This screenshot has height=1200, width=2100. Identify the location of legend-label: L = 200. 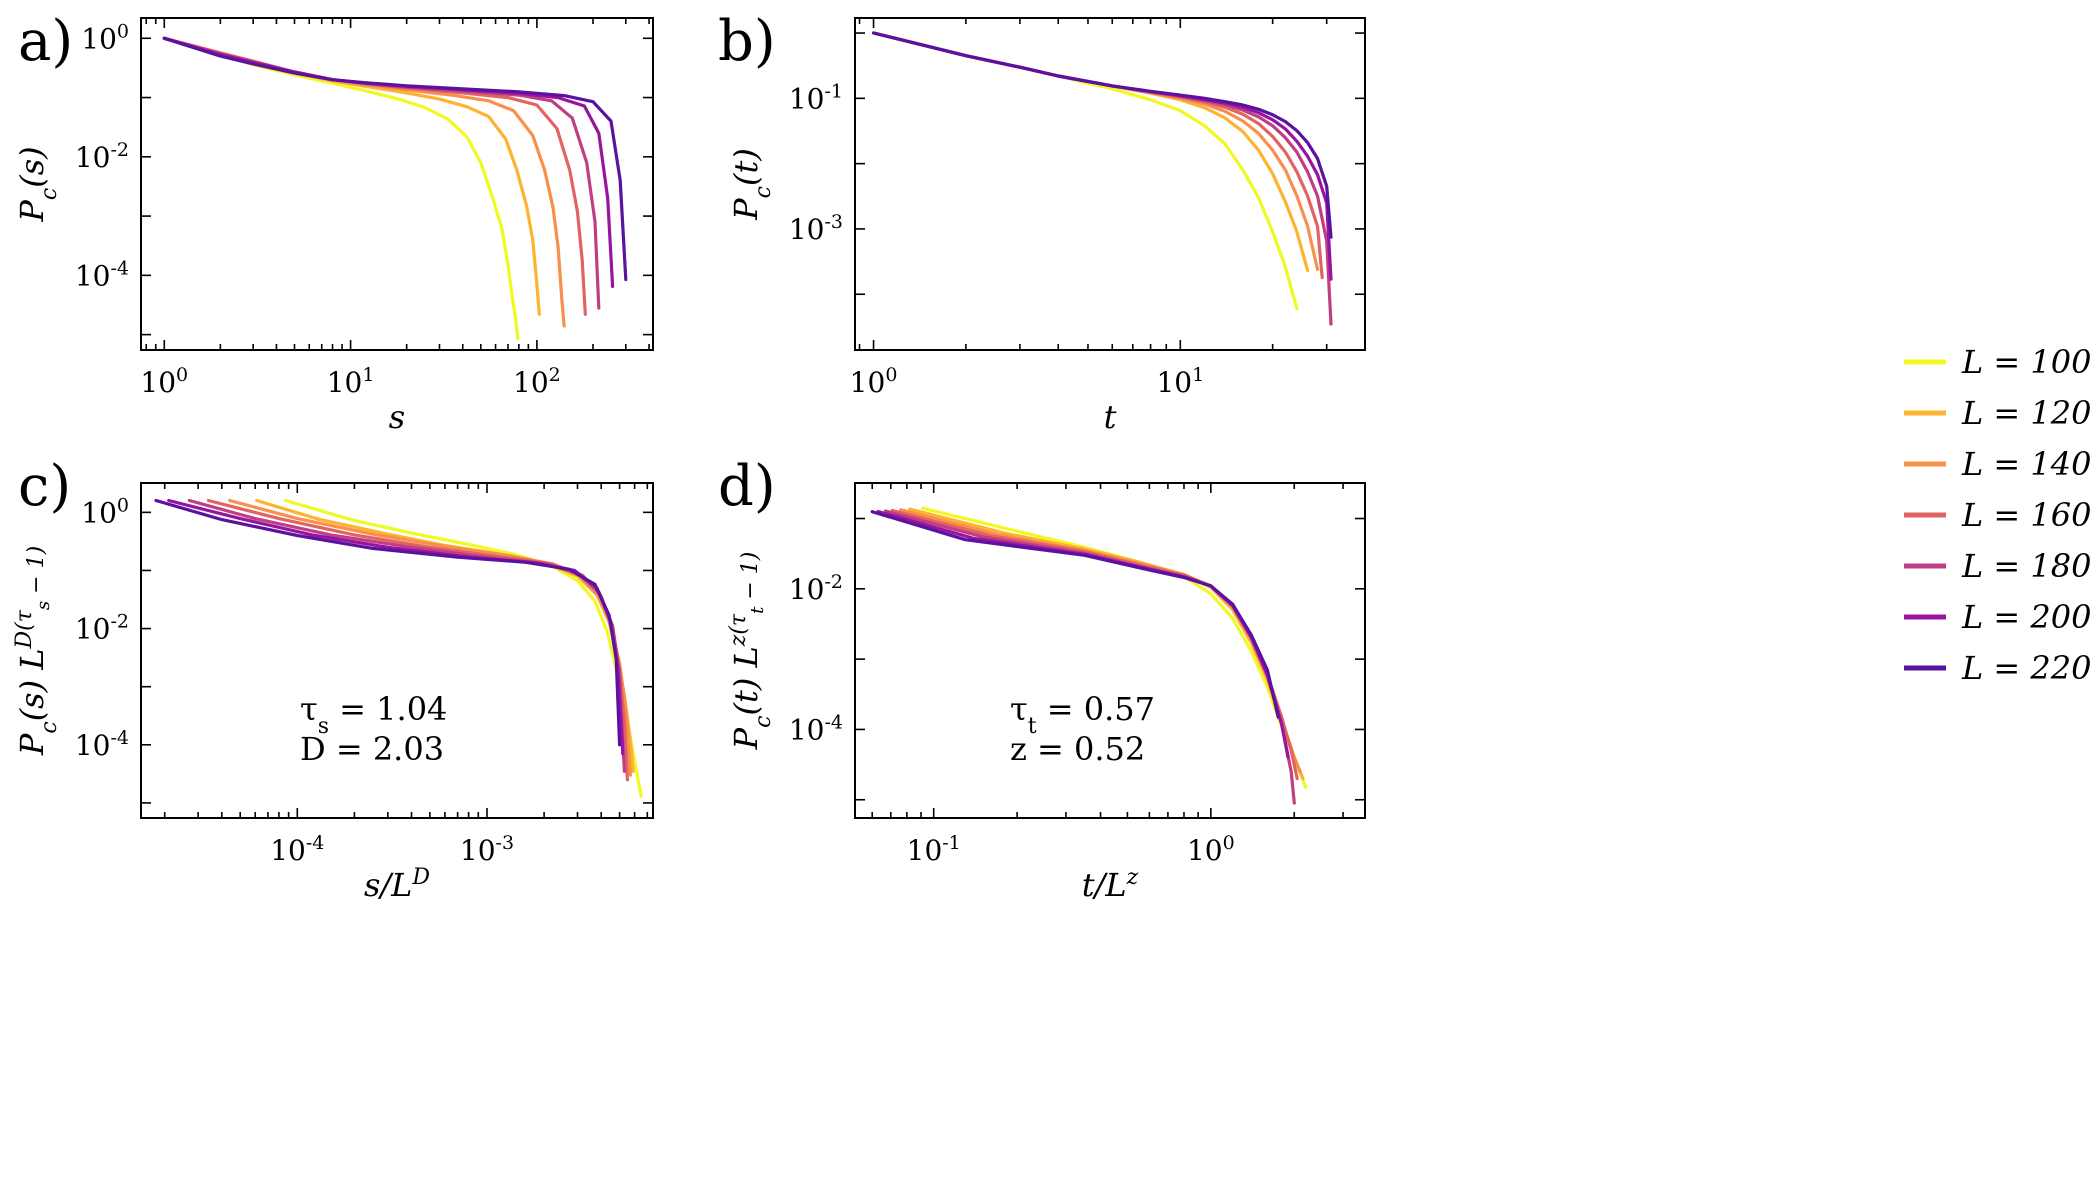
(2026, 617).